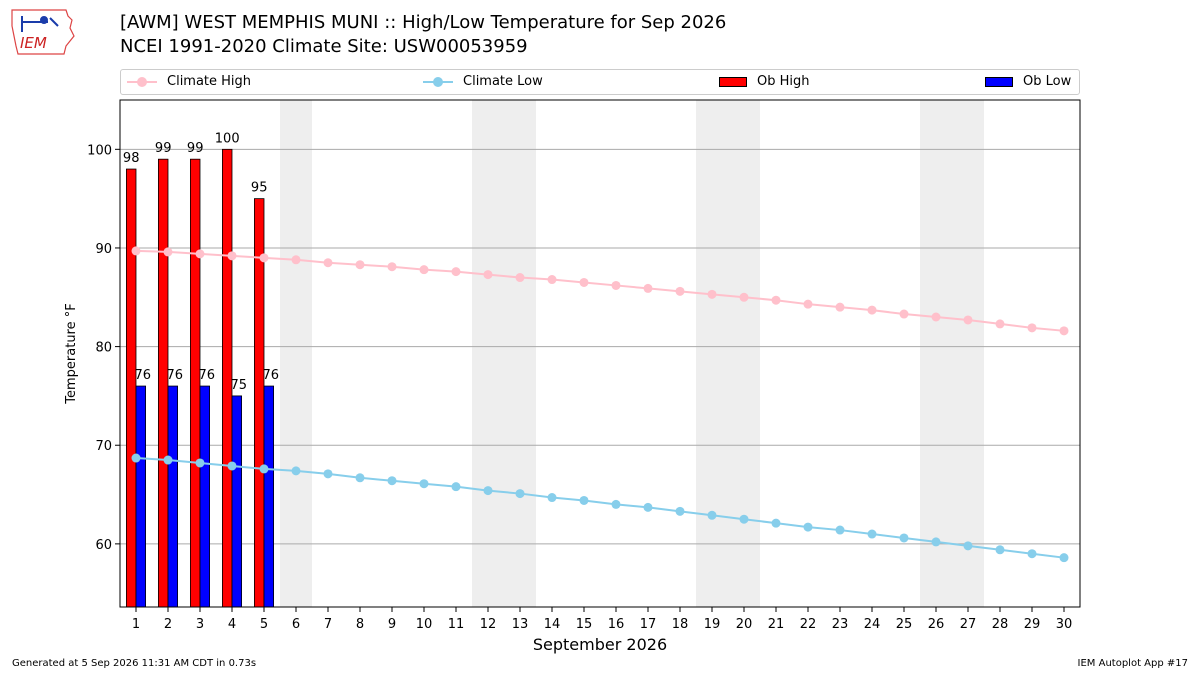  I want to click on climate-high-line, so click(600, 290).